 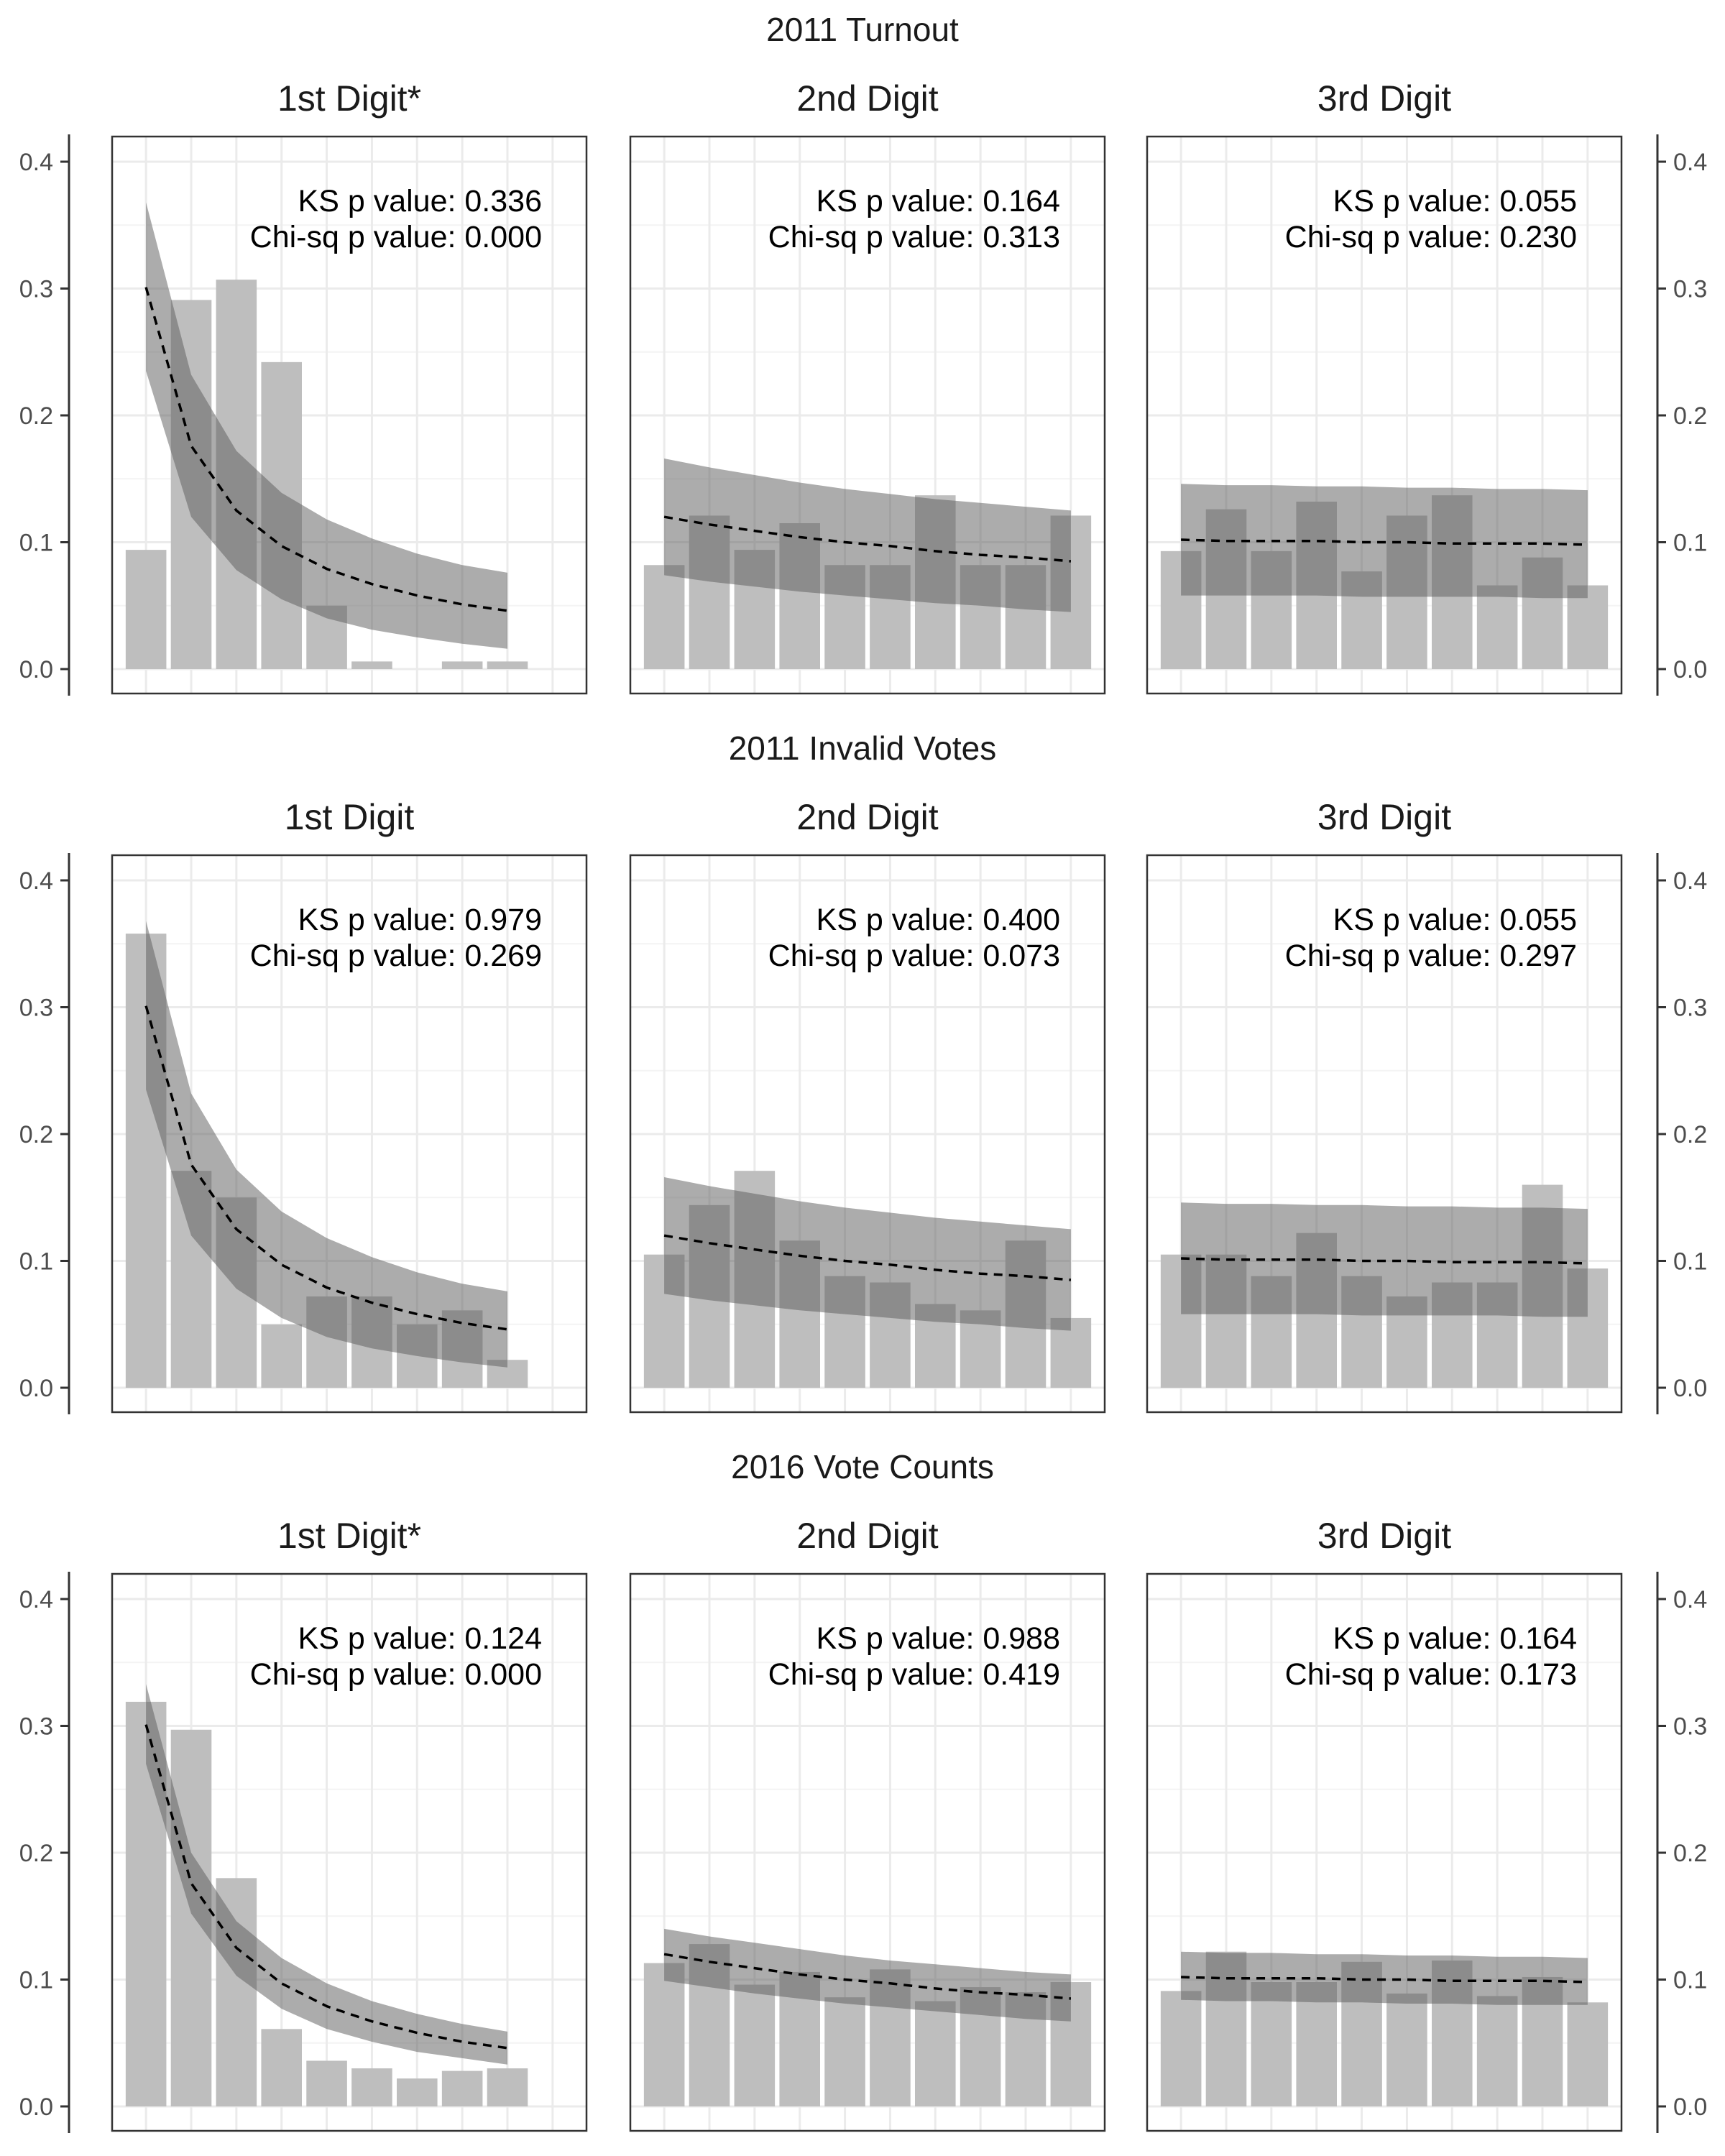 What do you see at coordinates (420, 920) in the screenshot?
I see `ks-label: KS p value: 0.979` at bounding box center [420, 920].